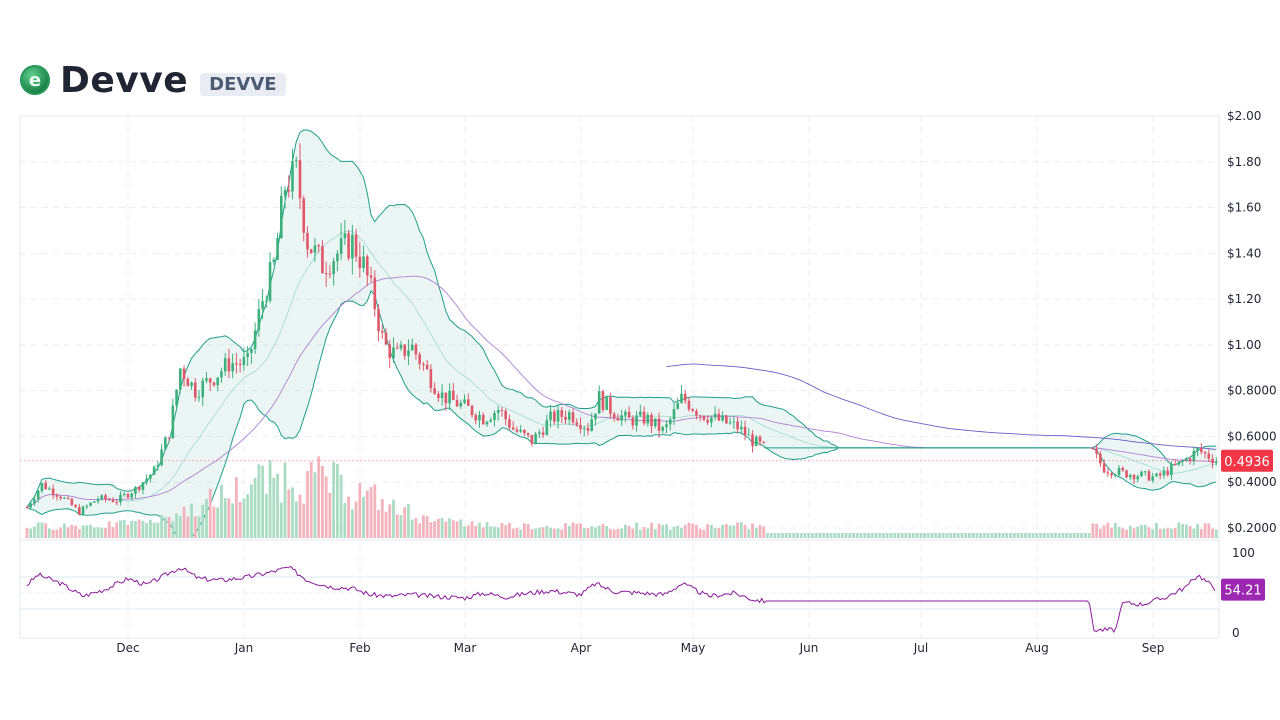  What do you see at coordinates (621, 599) in the screenshot?
I see `rsi-line` at bounding box center [621, 599].